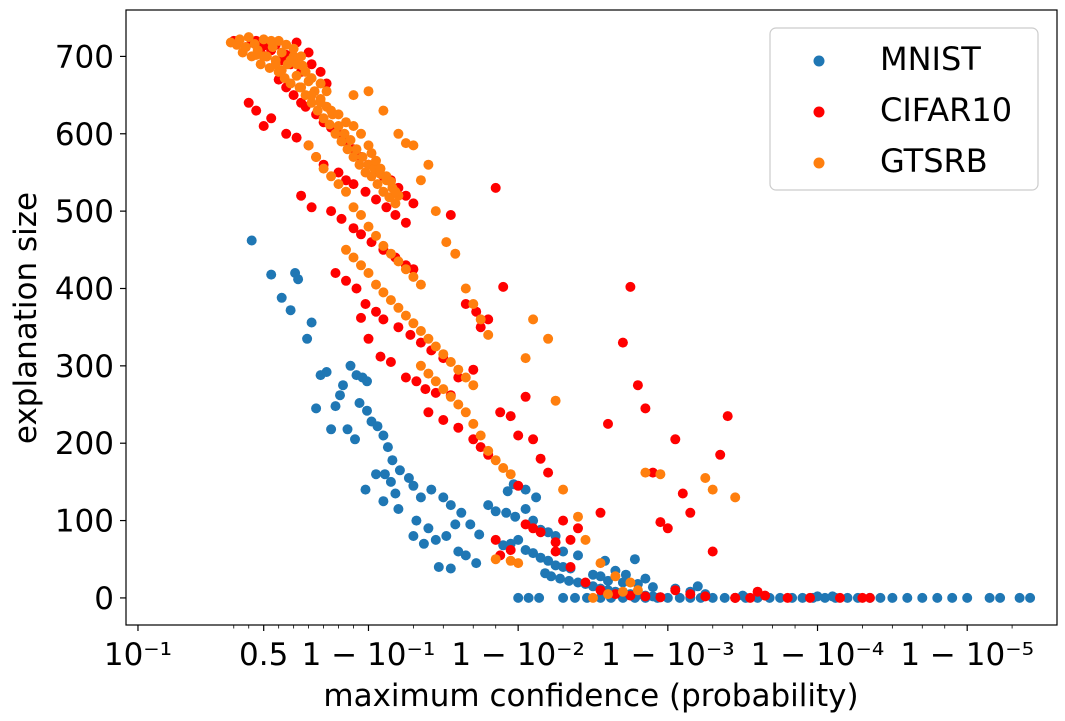 The width and height of the screenshot is (1065, 721). I want to click on legend-marker-gtsrb, so click(819, 163).